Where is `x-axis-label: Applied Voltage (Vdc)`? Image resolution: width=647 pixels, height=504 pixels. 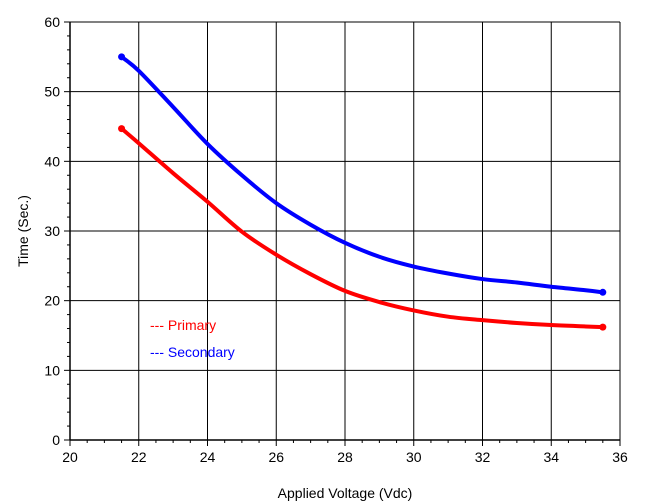
x-axis-label: Applied Voltage (Vdc) is located at coordinates (345, 493).